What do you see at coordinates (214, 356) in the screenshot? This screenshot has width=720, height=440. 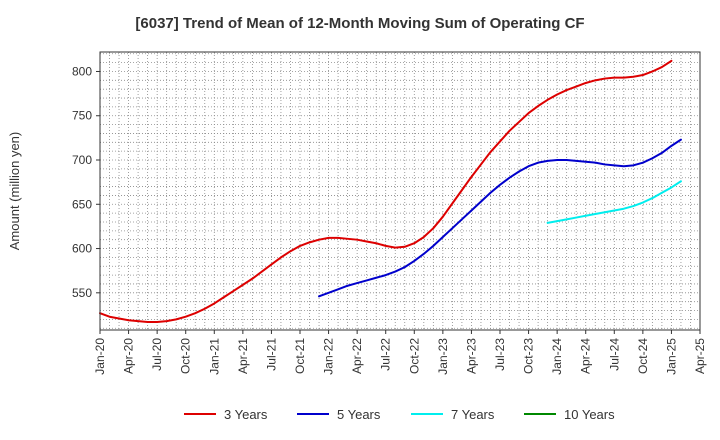 I see `x-tick-label: Jan-21` at bounding box center [214, 356].